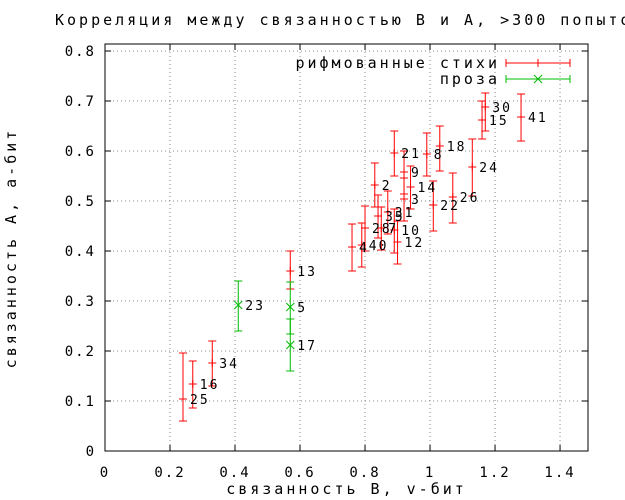  Describe the element at coordinates (502, 108) in the screenshot. I see `point-label: 30` at that location.